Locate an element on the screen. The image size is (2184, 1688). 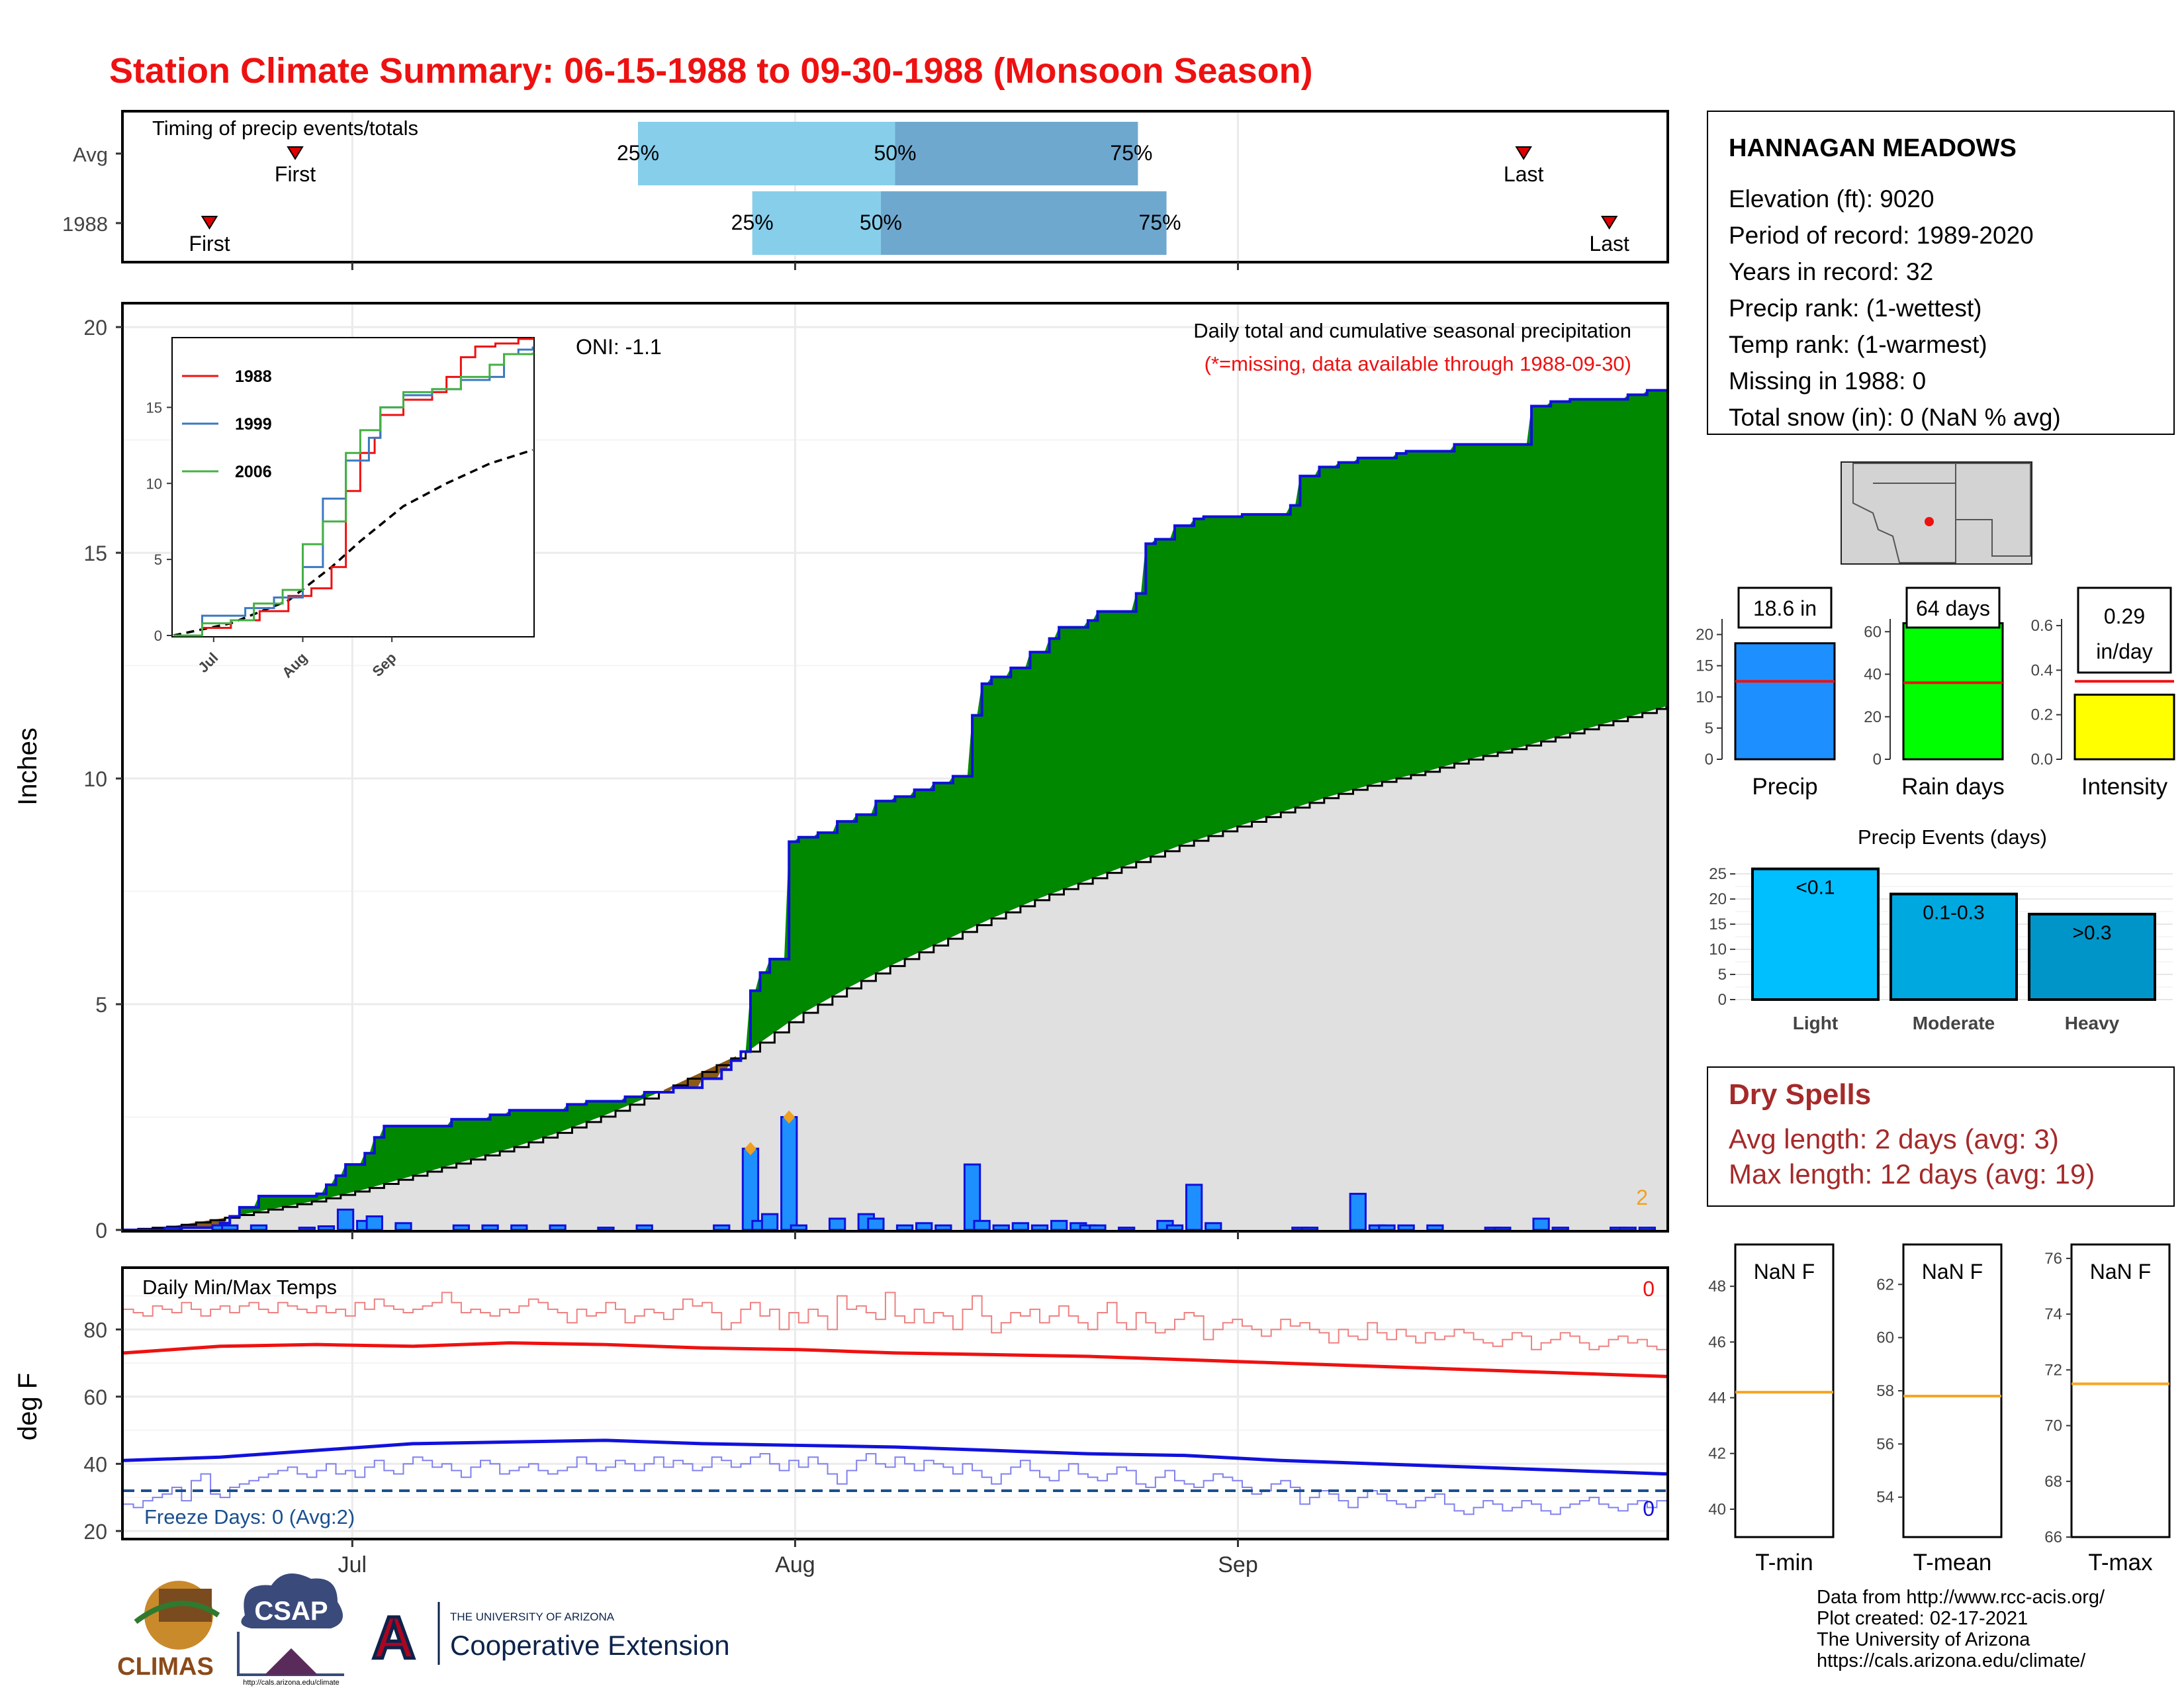
summary-bar-value-label: 64 days is located at coordinates (1953, 608).